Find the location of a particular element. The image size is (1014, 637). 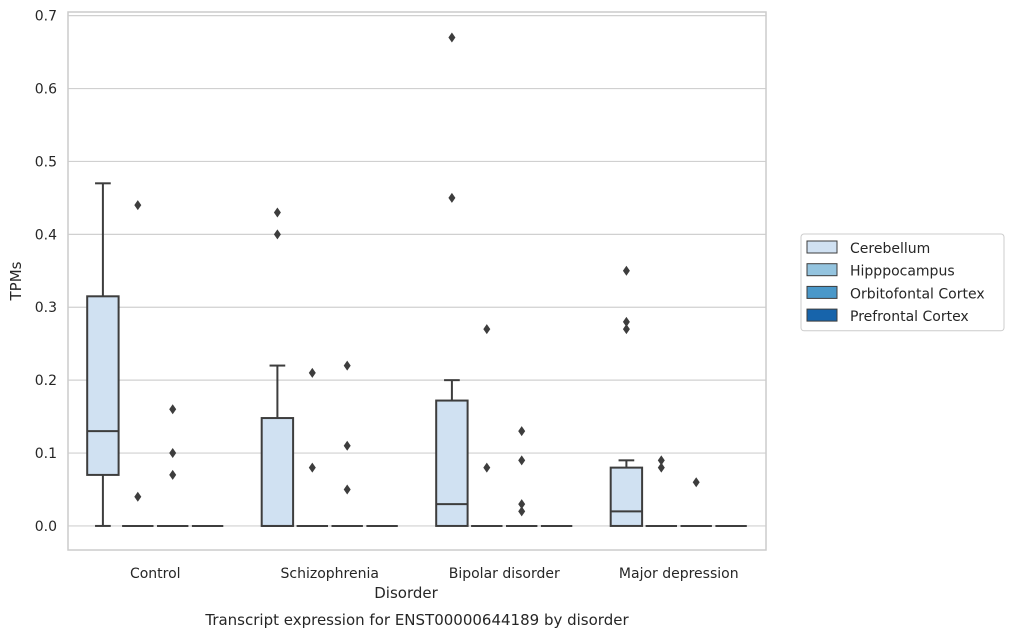

x-tick-label: Bipolar disorder is located at coordinates (504, 574).